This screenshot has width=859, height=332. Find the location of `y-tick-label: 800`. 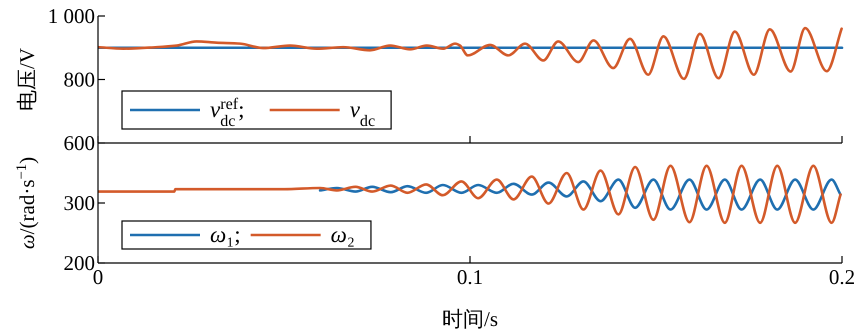

y-tick-label: 800 is located at coordinates (79, 80).